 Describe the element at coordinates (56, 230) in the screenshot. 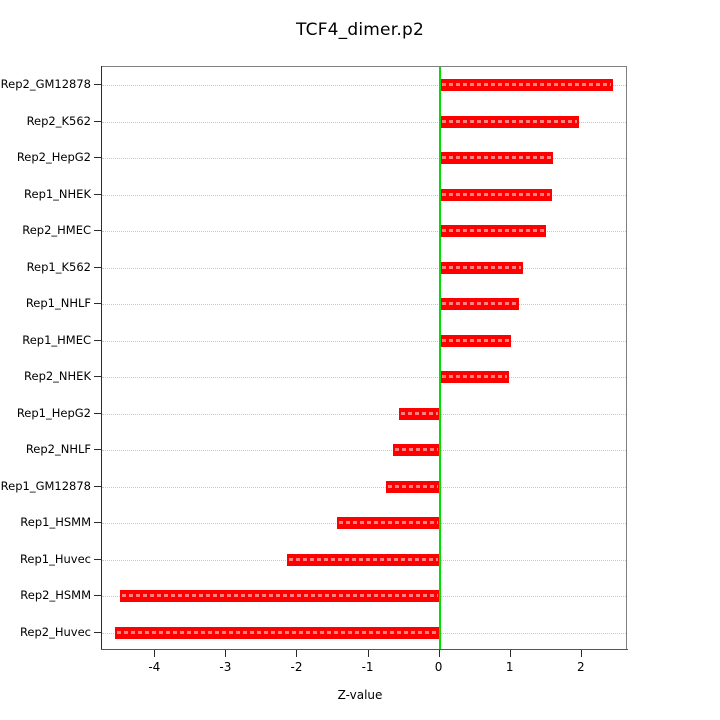

I see `y-axis-tick-label: Rep2_HMEC` at that location.